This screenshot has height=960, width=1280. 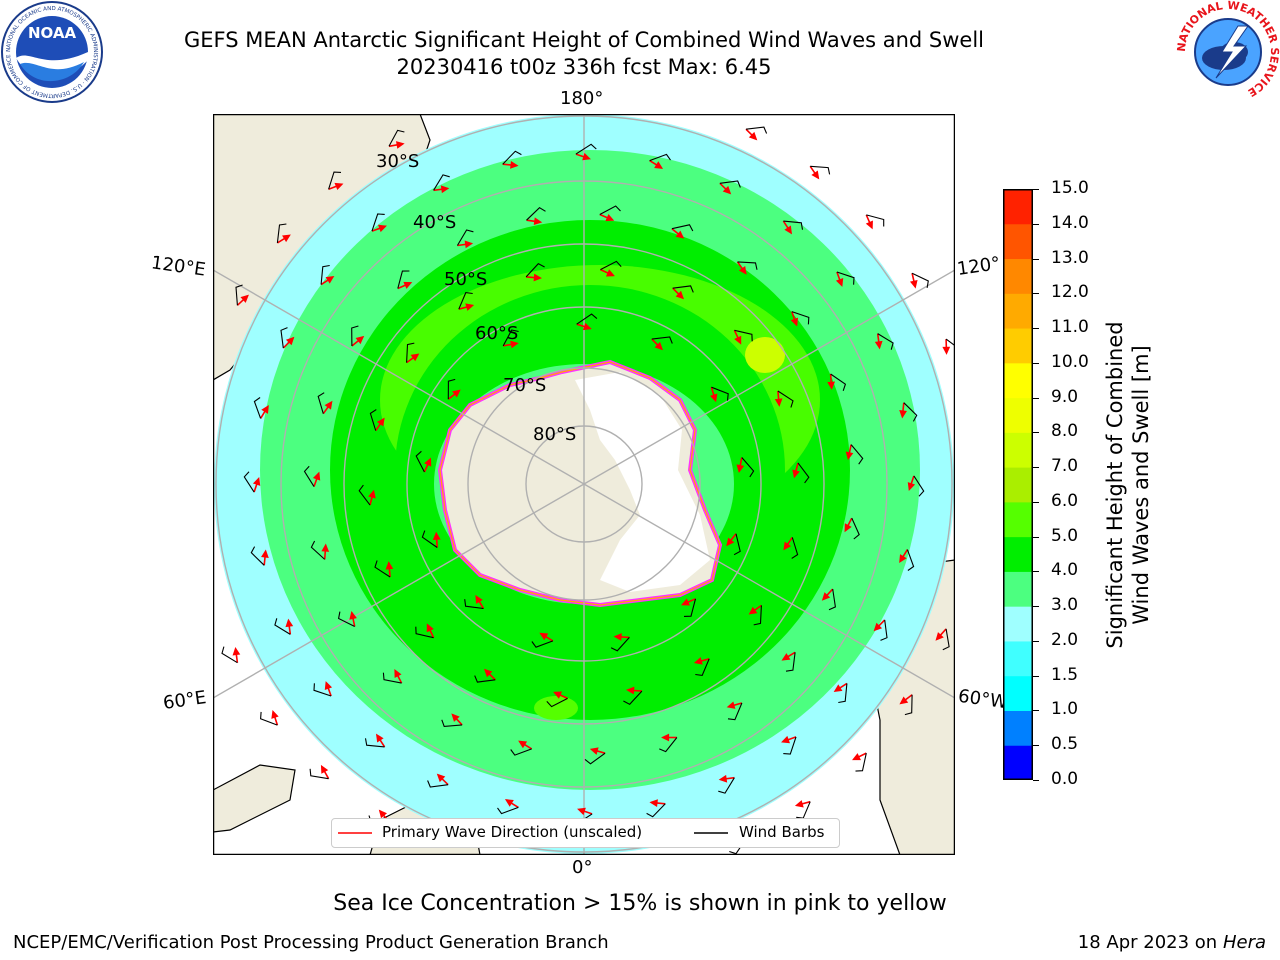 I want to click on meridian-label-120w: 120°, so click(x=978, y=266).